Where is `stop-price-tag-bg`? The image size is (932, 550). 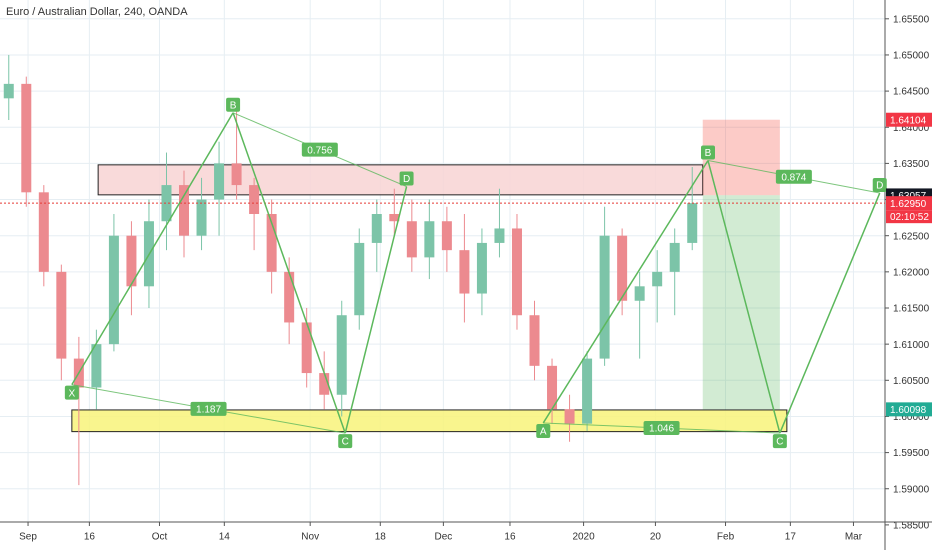 stop-price-tag-bg is located at coordinates (909, 119).